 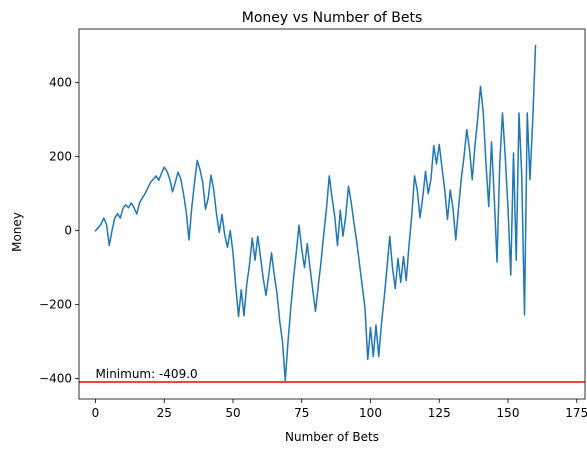 I want to click on y-tick-label: 200, so click(x=60, y=157).